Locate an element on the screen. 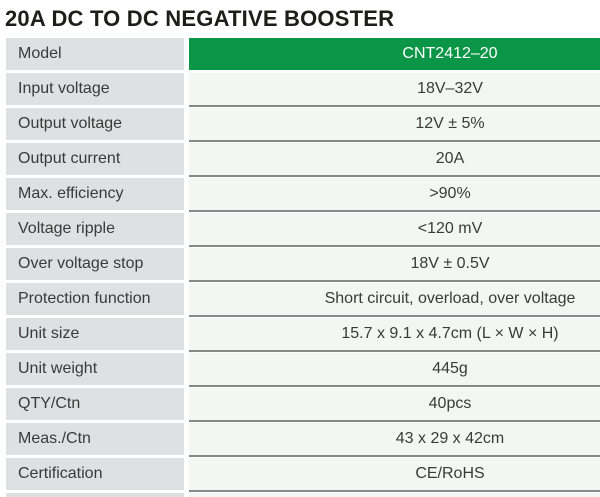 The width and height of the screenshot is (600, 497). spec-row-certification: Certification CE/RoHS is located at coordinates (303, 474).